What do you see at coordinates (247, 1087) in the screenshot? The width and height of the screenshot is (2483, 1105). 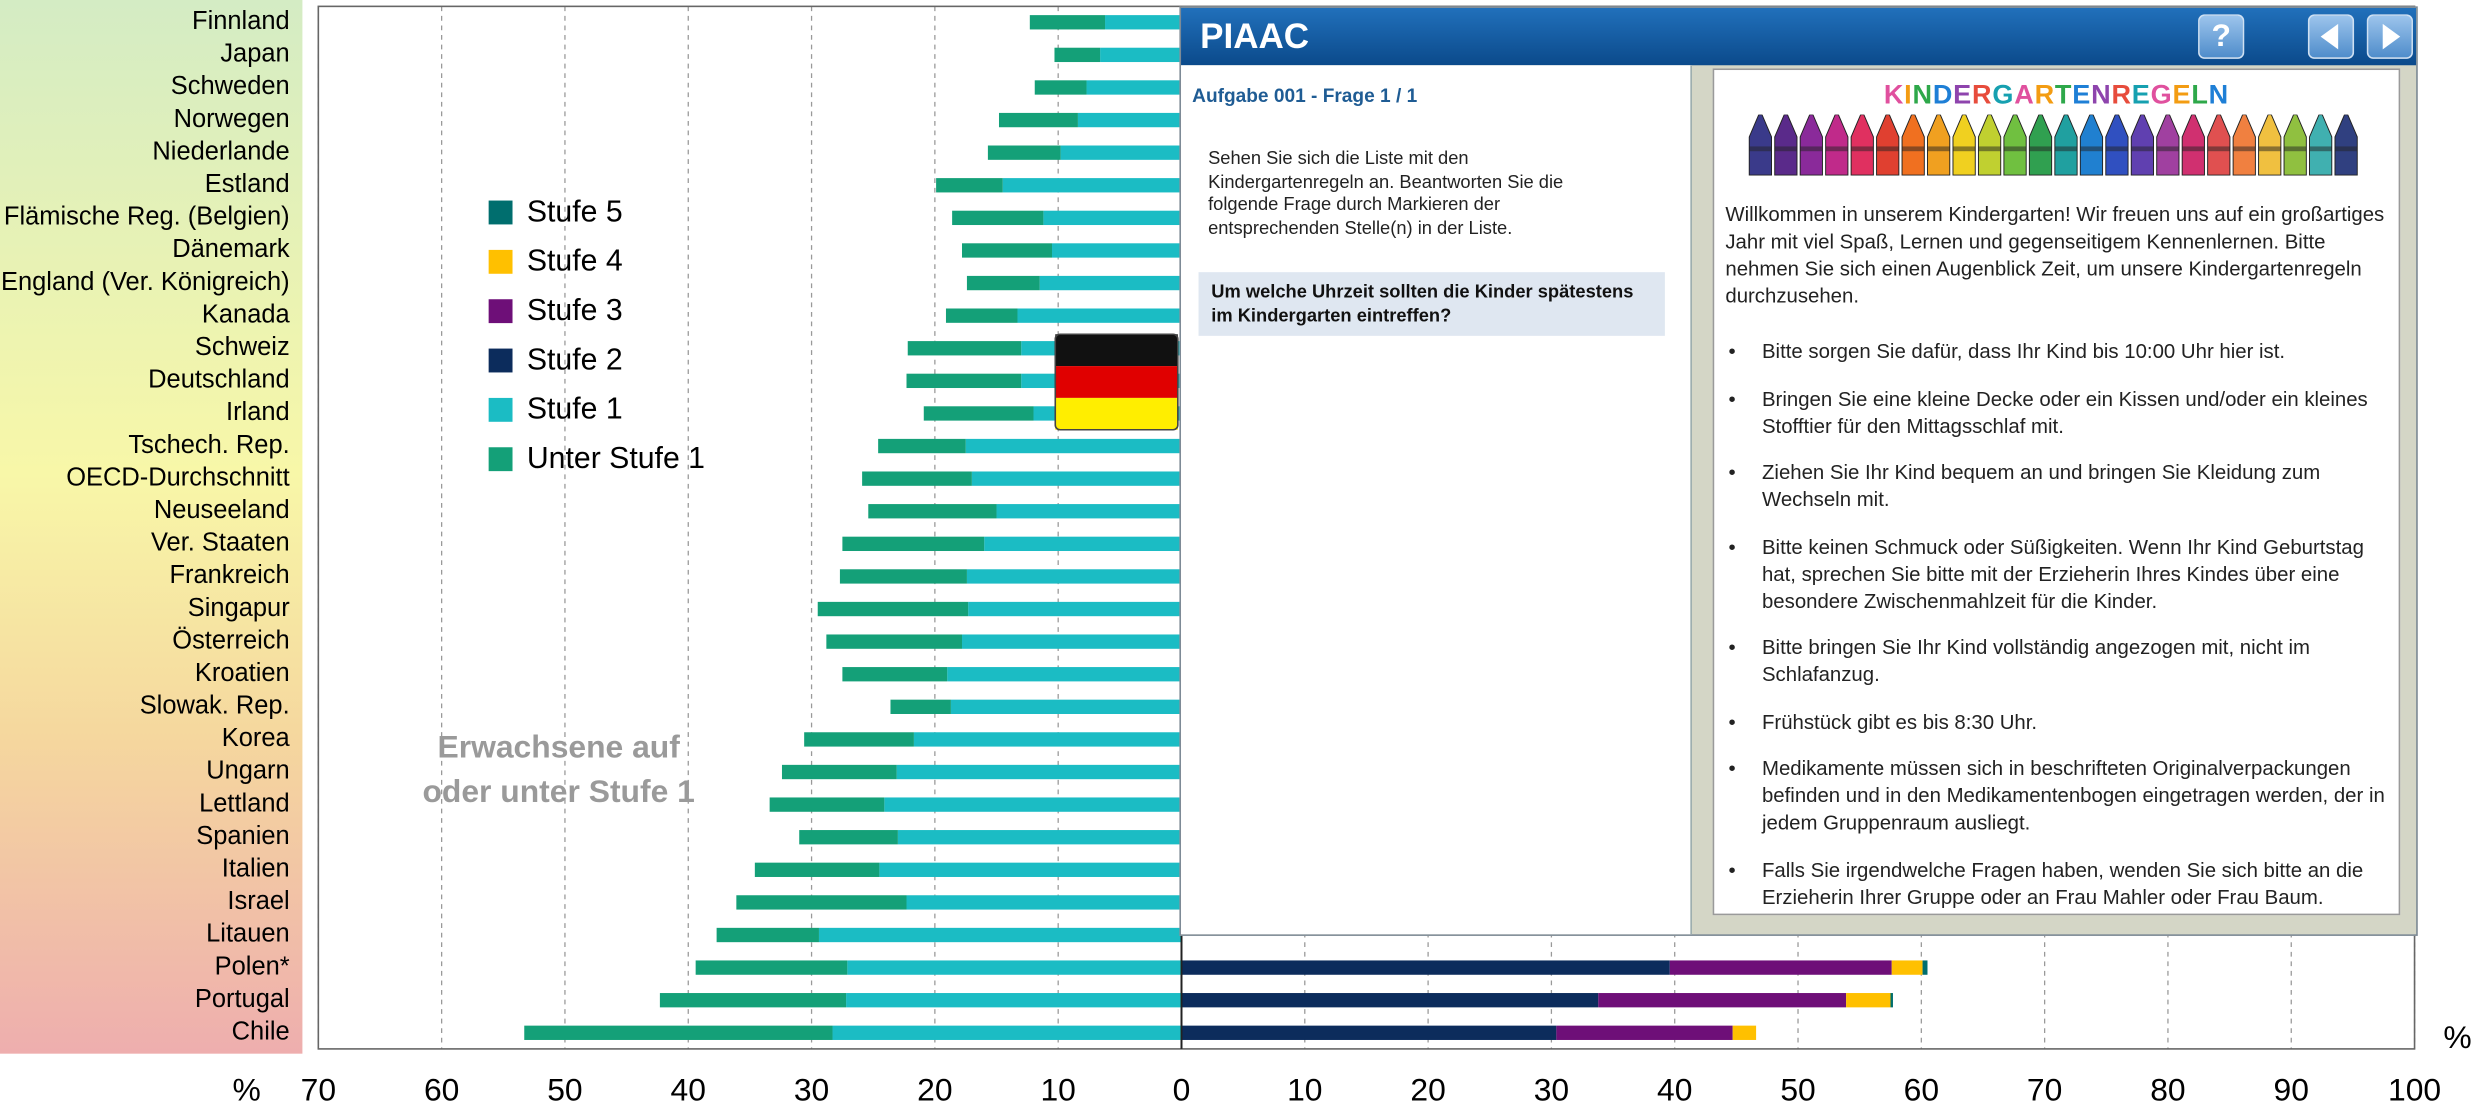 I see `x-axis-label: %` at bounding box center [247, 1087].